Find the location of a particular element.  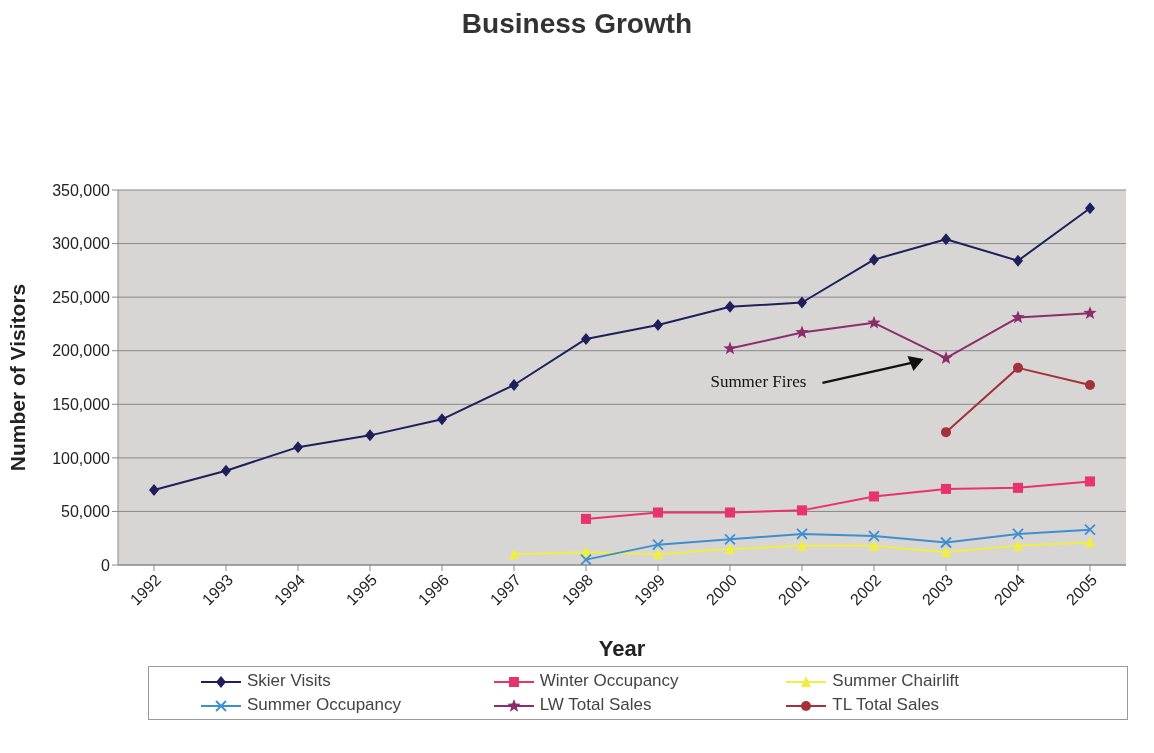

legend-label: Summer Occupancy is located at coordinates (324, 705).